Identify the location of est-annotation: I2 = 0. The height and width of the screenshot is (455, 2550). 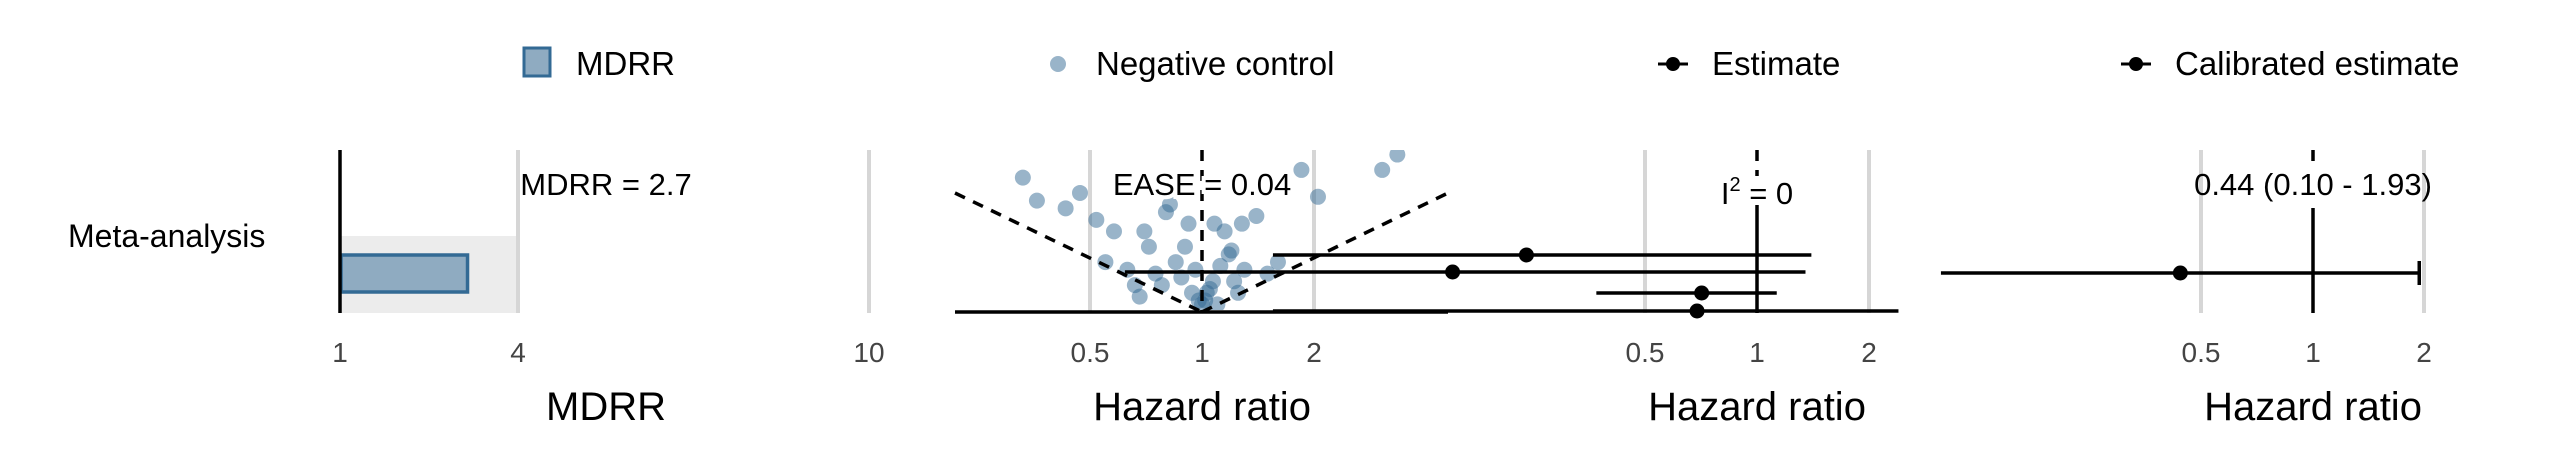
(1757, 192).